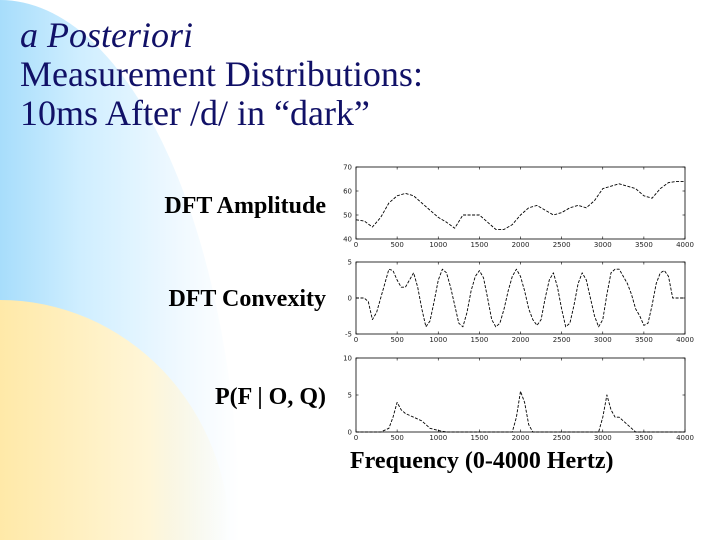 The width and height of the screenshot is (720, 540). What do you see at coordinates (348, 335) in the screenshot?
I see `y-tick-label: -5` at bounding box center [348, 335].